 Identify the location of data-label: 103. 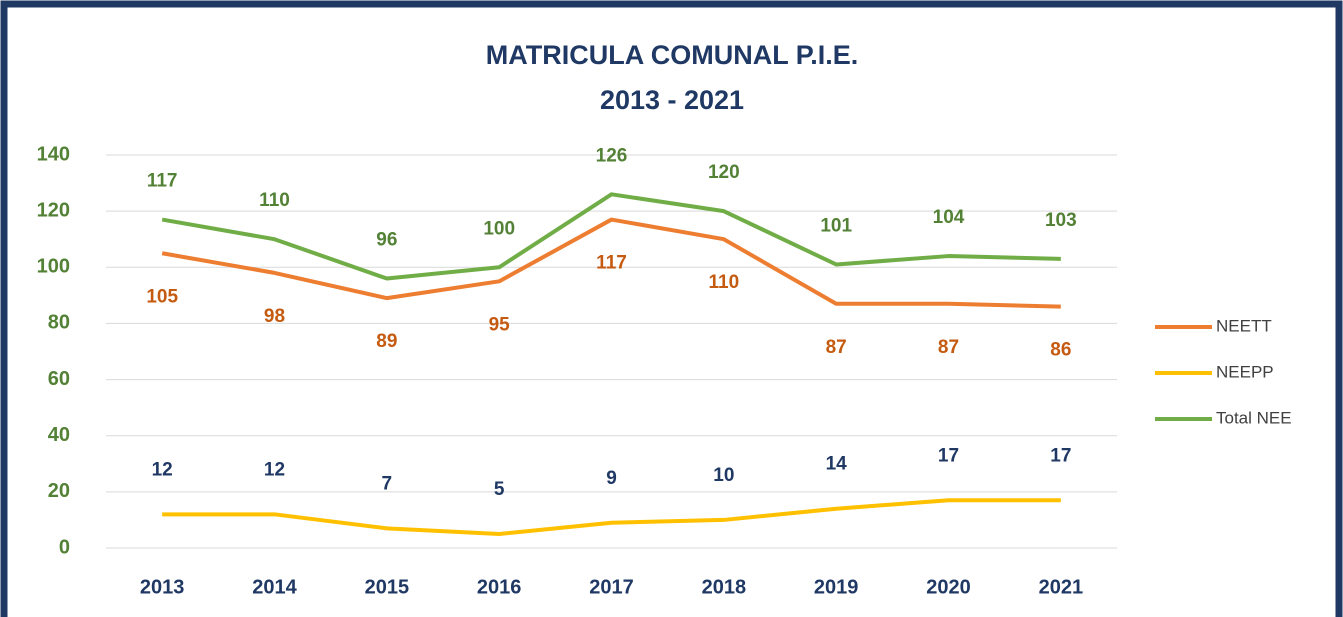
(1061, 220).